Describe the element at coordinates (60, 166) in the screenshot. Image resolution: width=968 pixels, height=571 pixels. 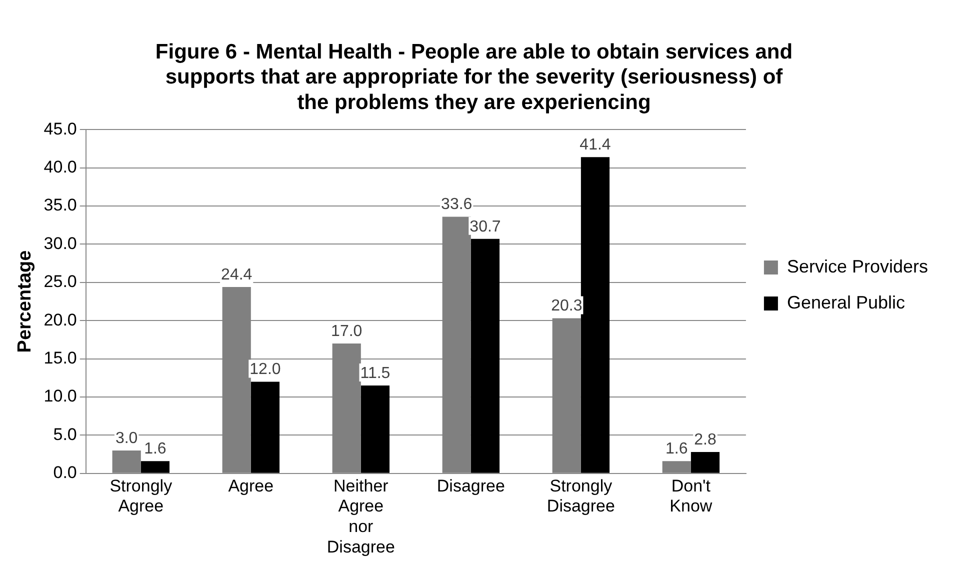
I see `y-tick-label: 40.0` at that location.